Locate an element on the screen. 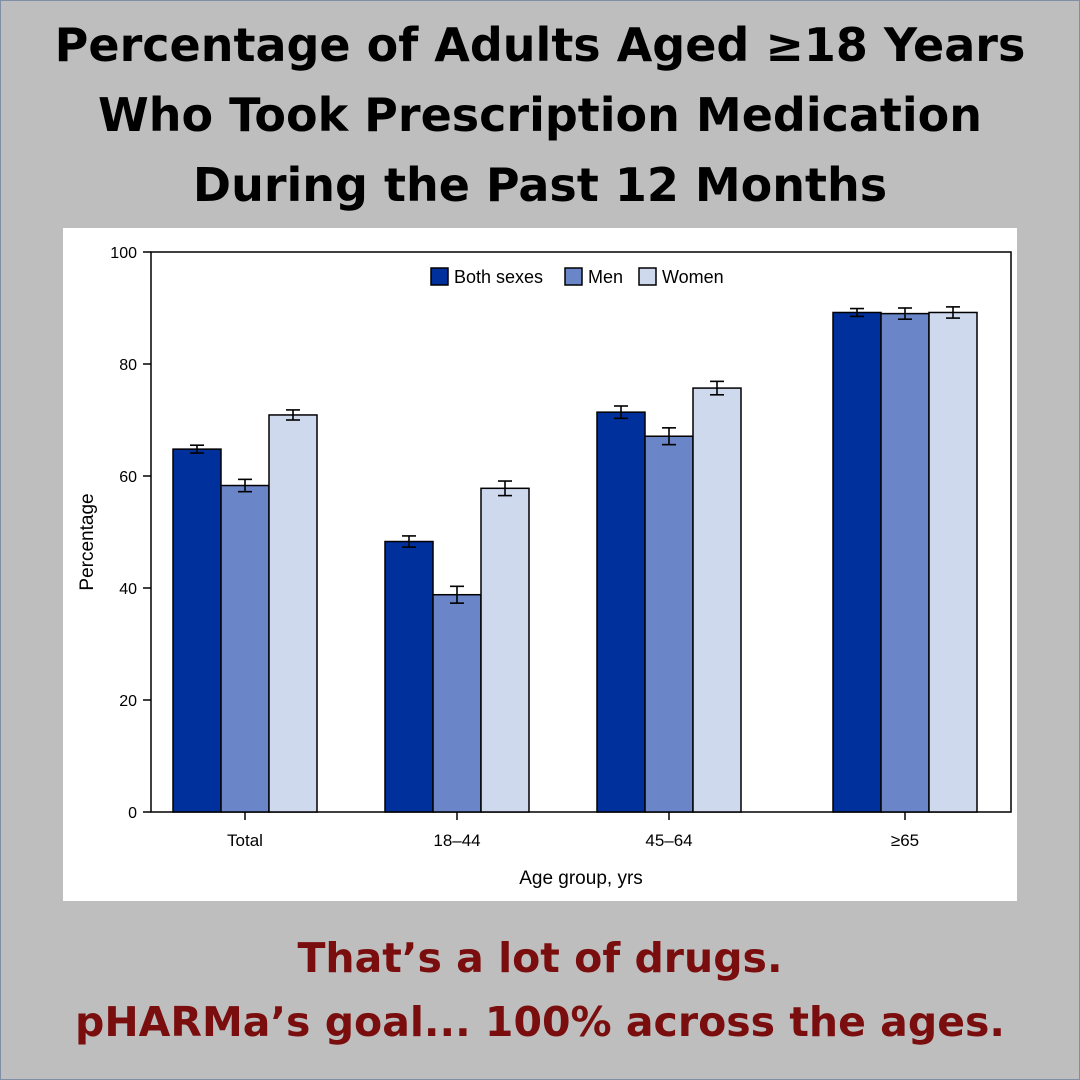 Image resolution: width=1080 pixels, height=1080 pixels. y-tick-label: 20 is located at coordinates (128, 701).